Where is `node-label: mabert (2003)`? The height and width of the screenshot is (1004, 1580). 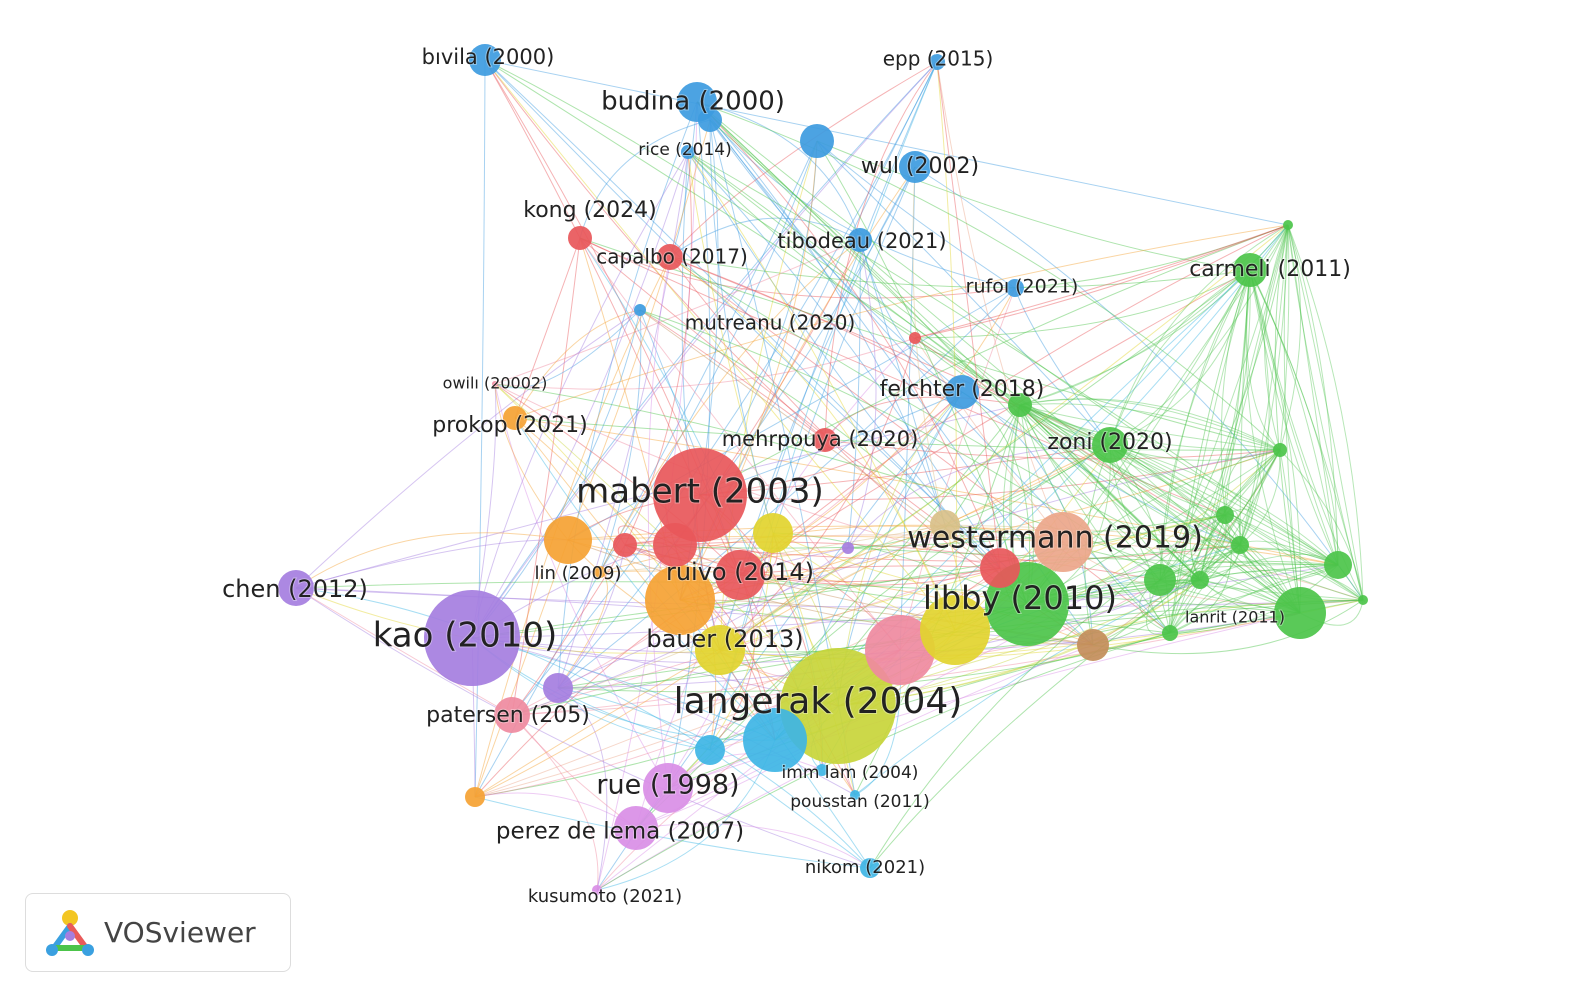 node-label: mabert (2003) is located at coordinates (700, 492).